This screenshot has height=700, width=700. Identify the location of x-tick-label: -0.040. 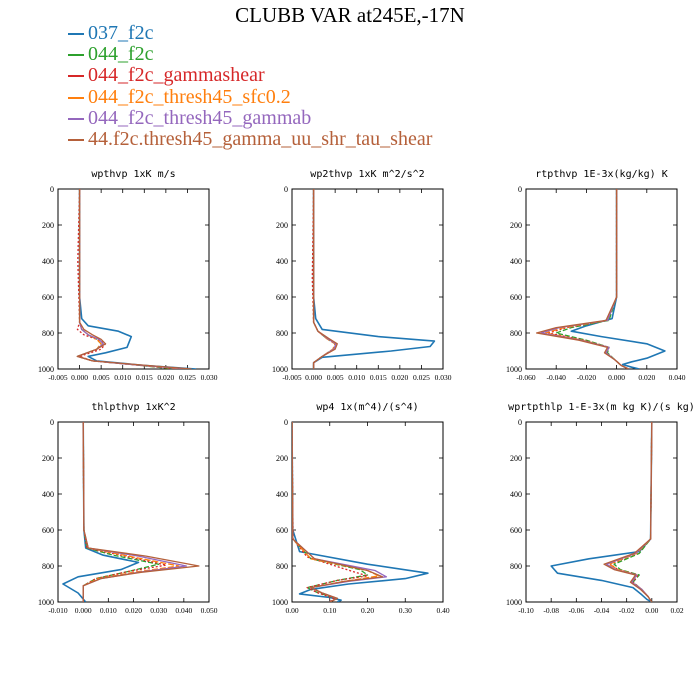
(557, 377).